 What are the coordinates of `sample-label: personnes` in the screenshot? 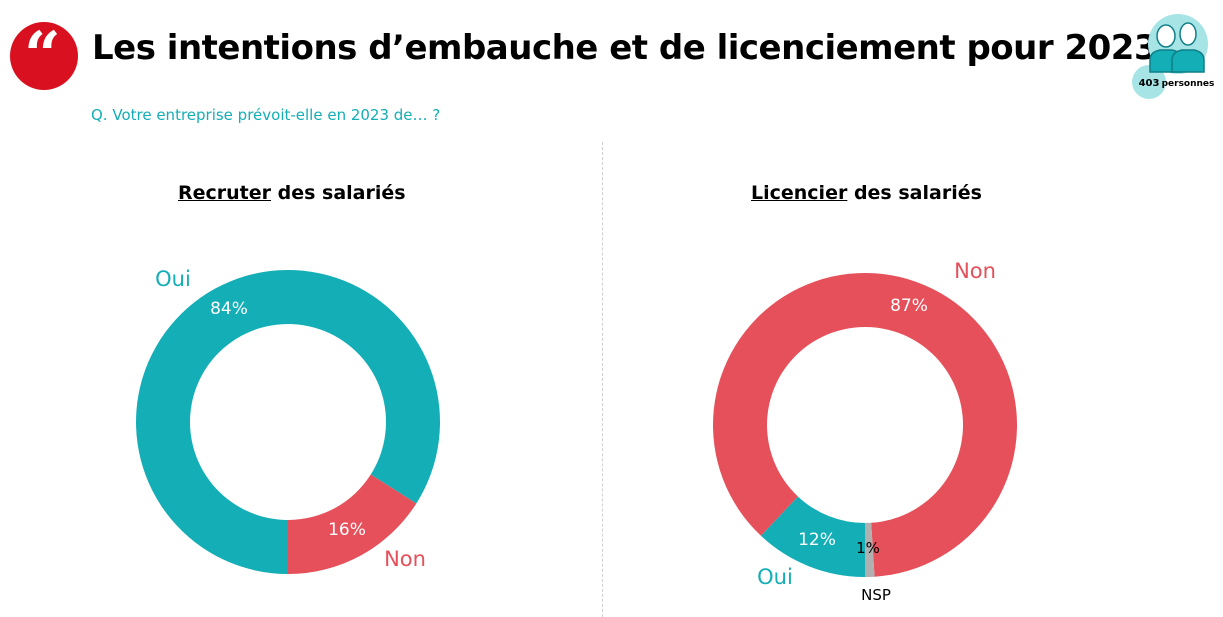 It's located at (1188, 84).